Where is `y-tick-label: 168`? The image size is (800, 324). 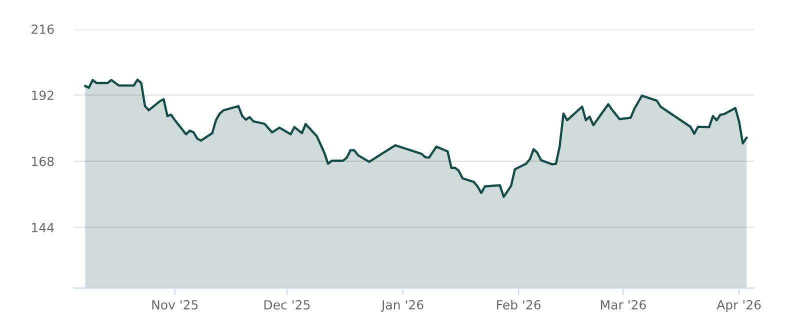 y-tick-label: 168 is located at coordinates (43, 161).